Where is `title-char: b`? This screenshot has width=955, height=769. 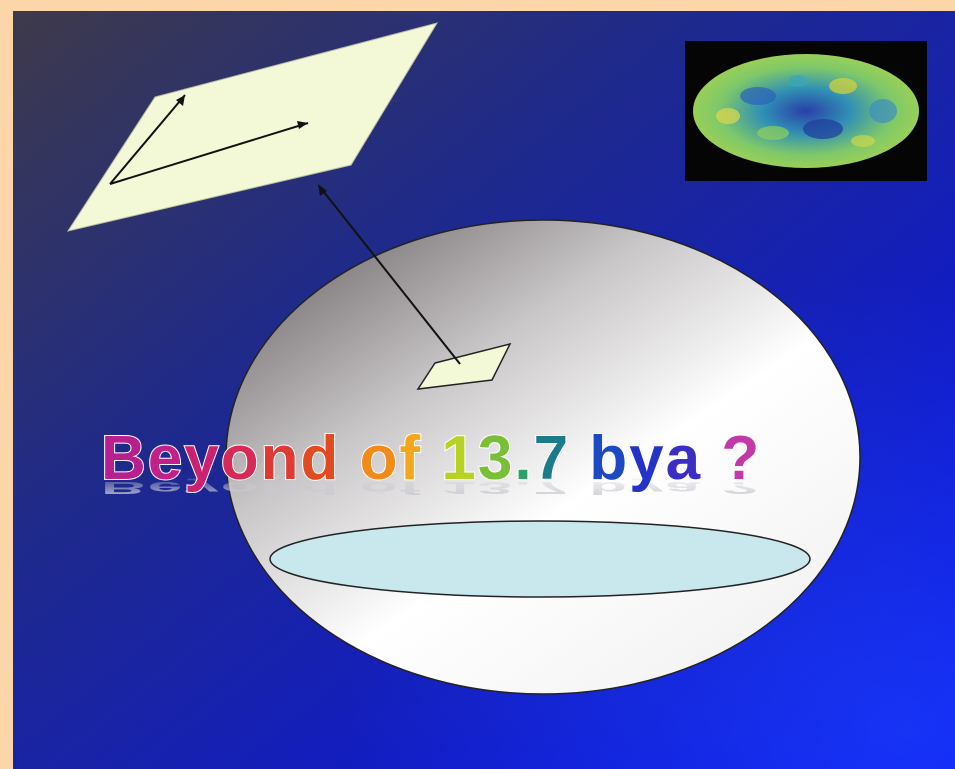
title-char: b is located at coordinates (609, 458).